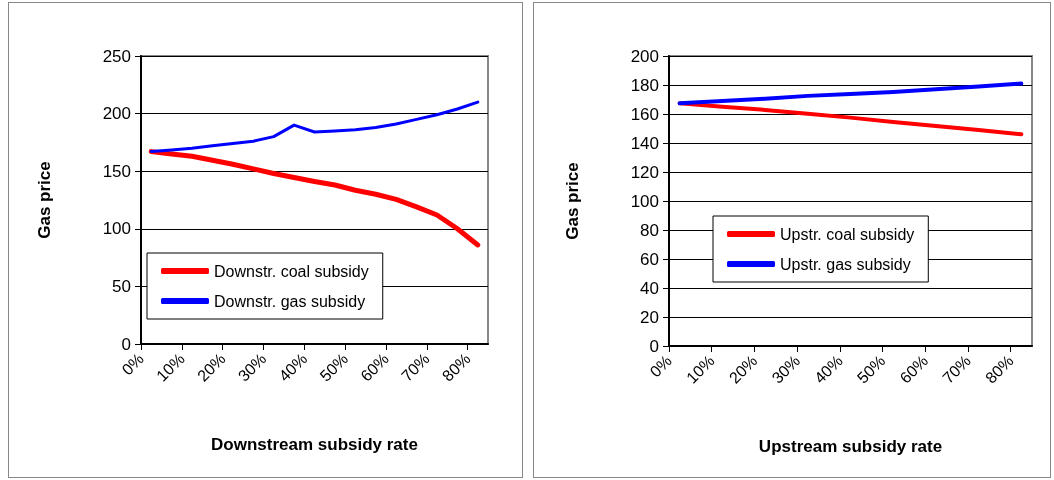 The image size is (1054, 480). I want to click on y-tick-label: 140, so click(644, 143).